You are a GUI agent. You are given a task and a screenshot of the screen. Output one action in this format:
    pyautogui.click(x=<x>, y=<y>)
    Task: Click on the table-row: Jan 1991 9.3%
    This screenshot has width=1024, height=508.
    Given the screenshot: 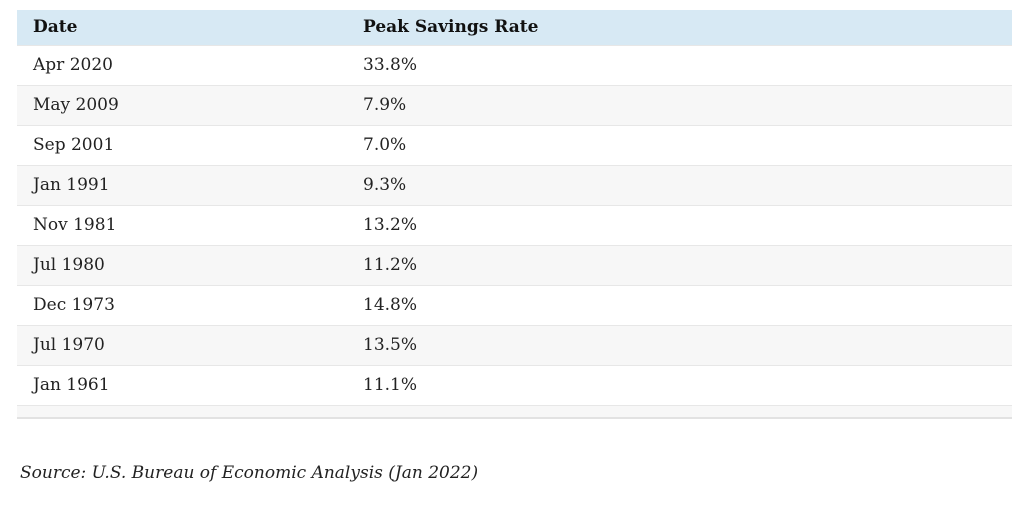 What is the action you would take?
    pyautogui.click(x=514, y=184)
    